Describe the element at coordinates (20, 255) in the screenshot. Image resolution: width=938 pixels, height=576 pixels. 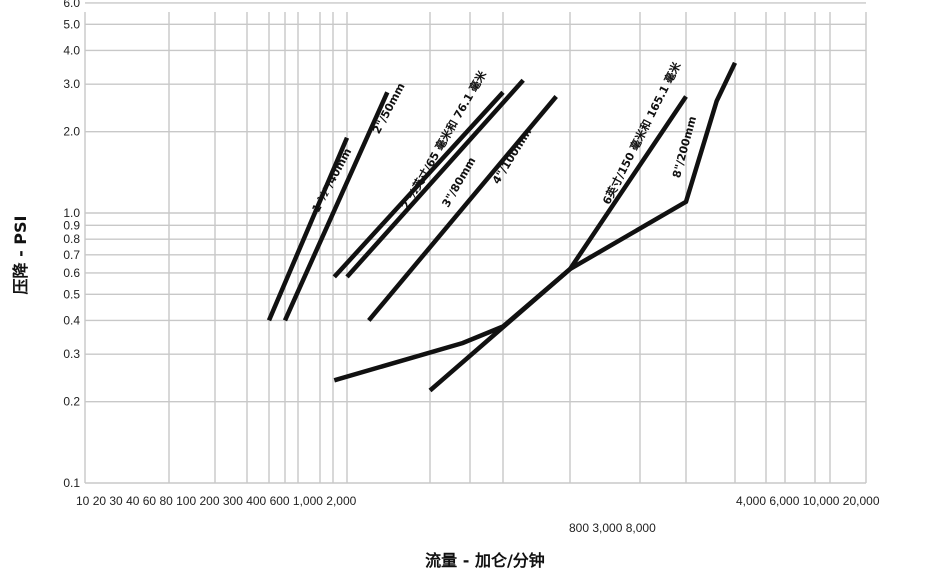
I see `y-axis-title: 压降 - PSI` at that location.